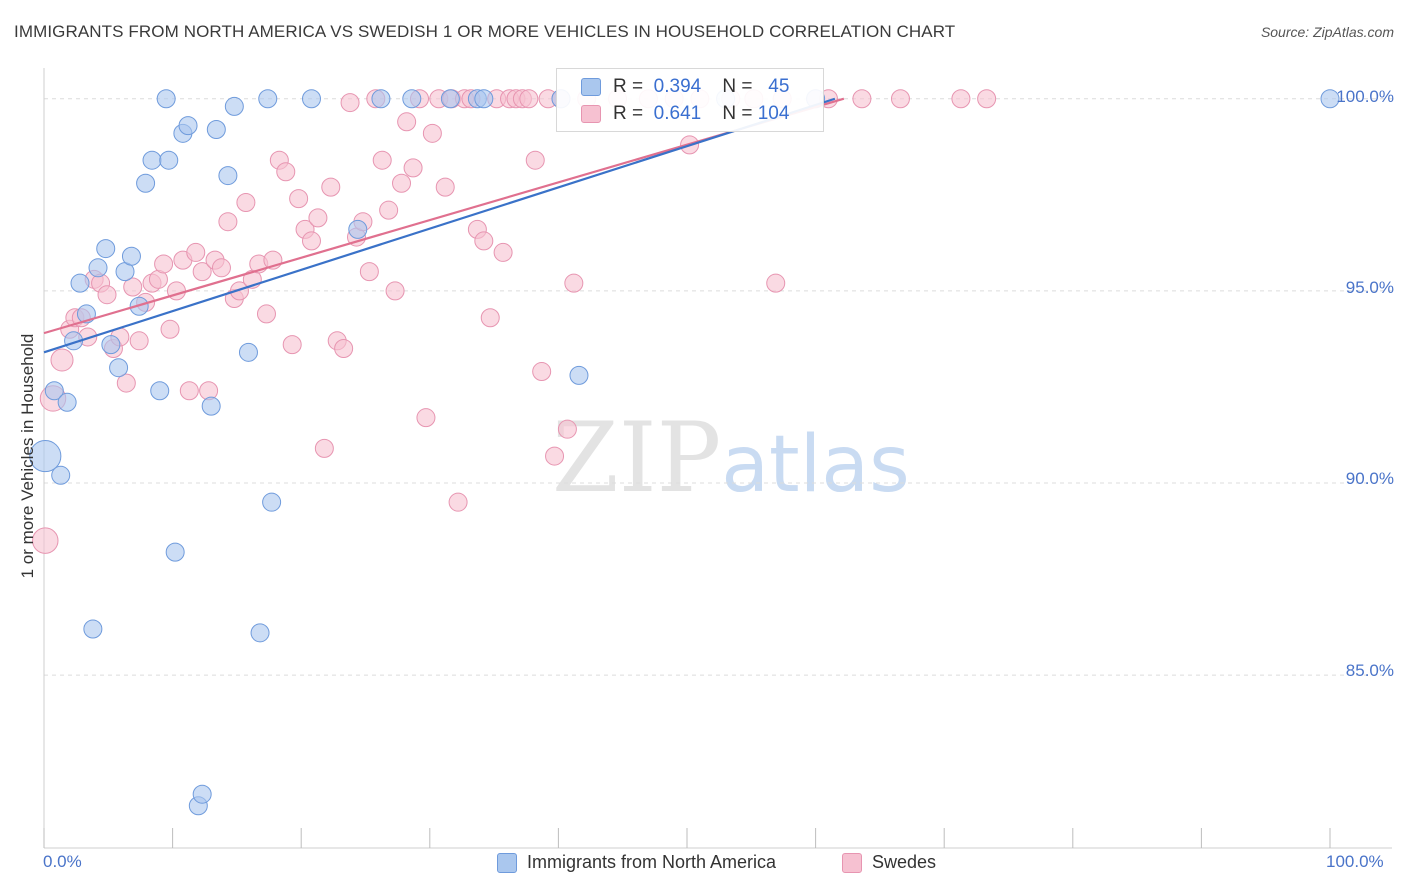 The height and width of the screenshot is (892, 1406). Describe the element at coordinates (815, 465) in the screenshot. I see `watermark-atlas: atlas` at that location.